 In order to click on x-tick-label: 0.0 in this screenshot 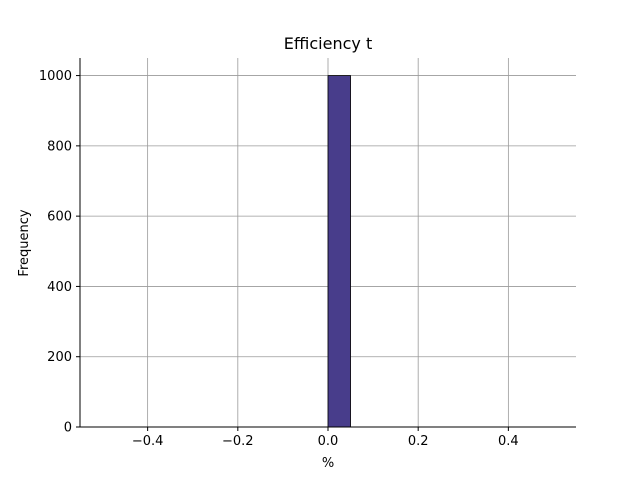, I will do `click(328, 441)`.